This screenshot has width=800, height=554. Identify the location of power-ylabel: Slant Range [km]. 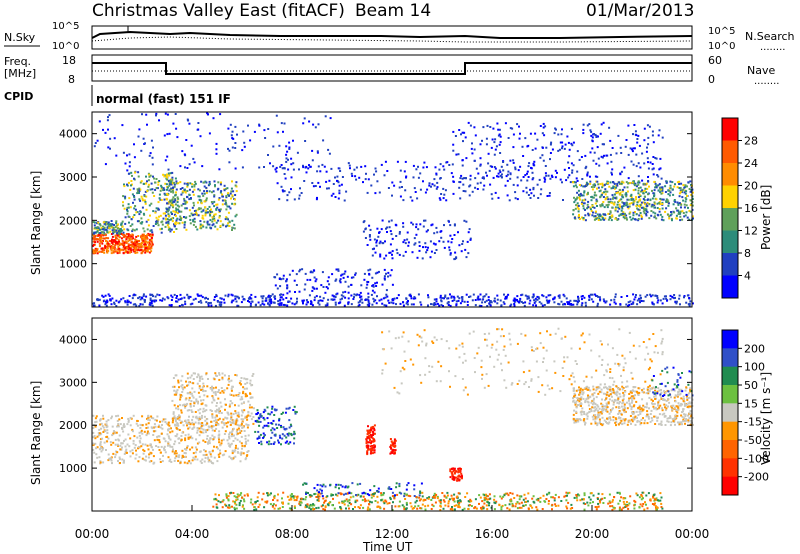
(36, 223).